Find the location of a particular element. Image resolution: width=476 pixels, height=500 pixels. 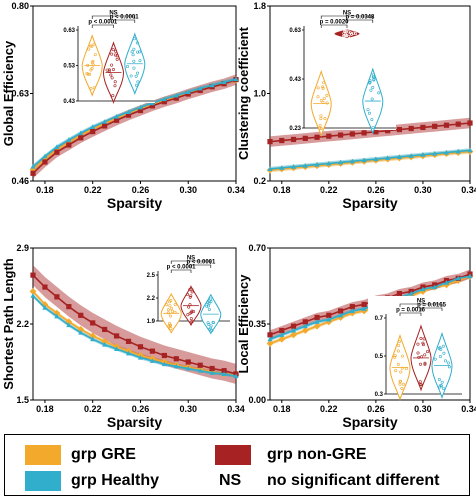

y-axis-title: Clustering coefficient is located at coordinates (243, 93).